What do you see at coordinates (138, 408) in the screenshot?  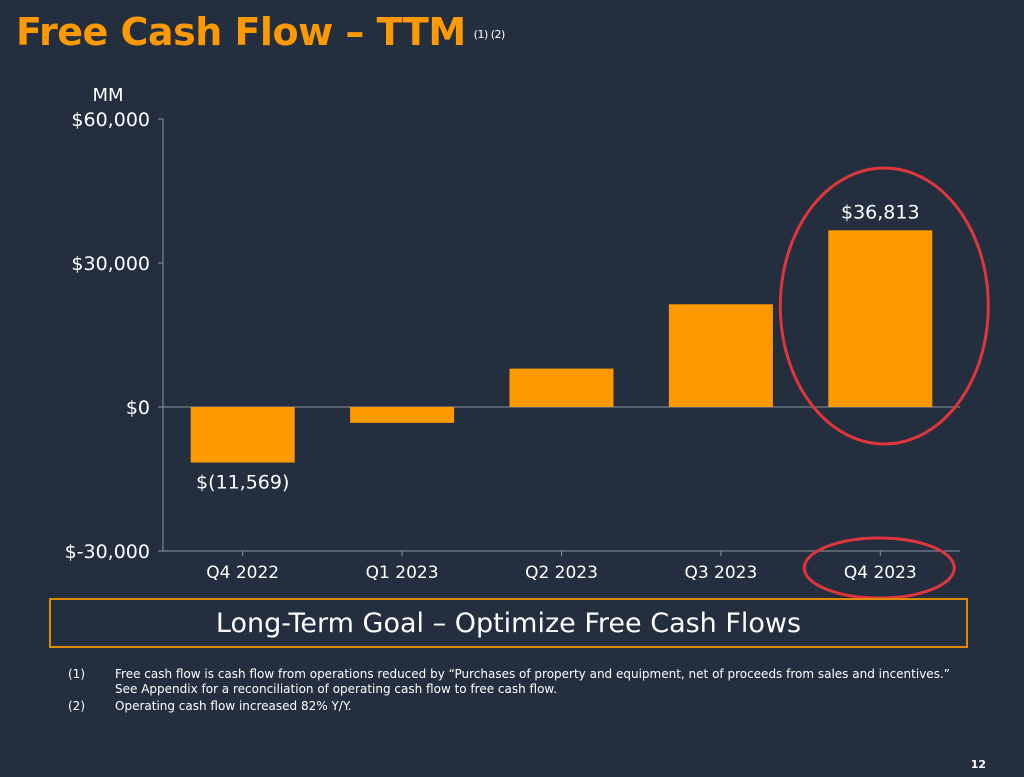 I see `y-tick-label: $0` at bounding box center [138, 408].